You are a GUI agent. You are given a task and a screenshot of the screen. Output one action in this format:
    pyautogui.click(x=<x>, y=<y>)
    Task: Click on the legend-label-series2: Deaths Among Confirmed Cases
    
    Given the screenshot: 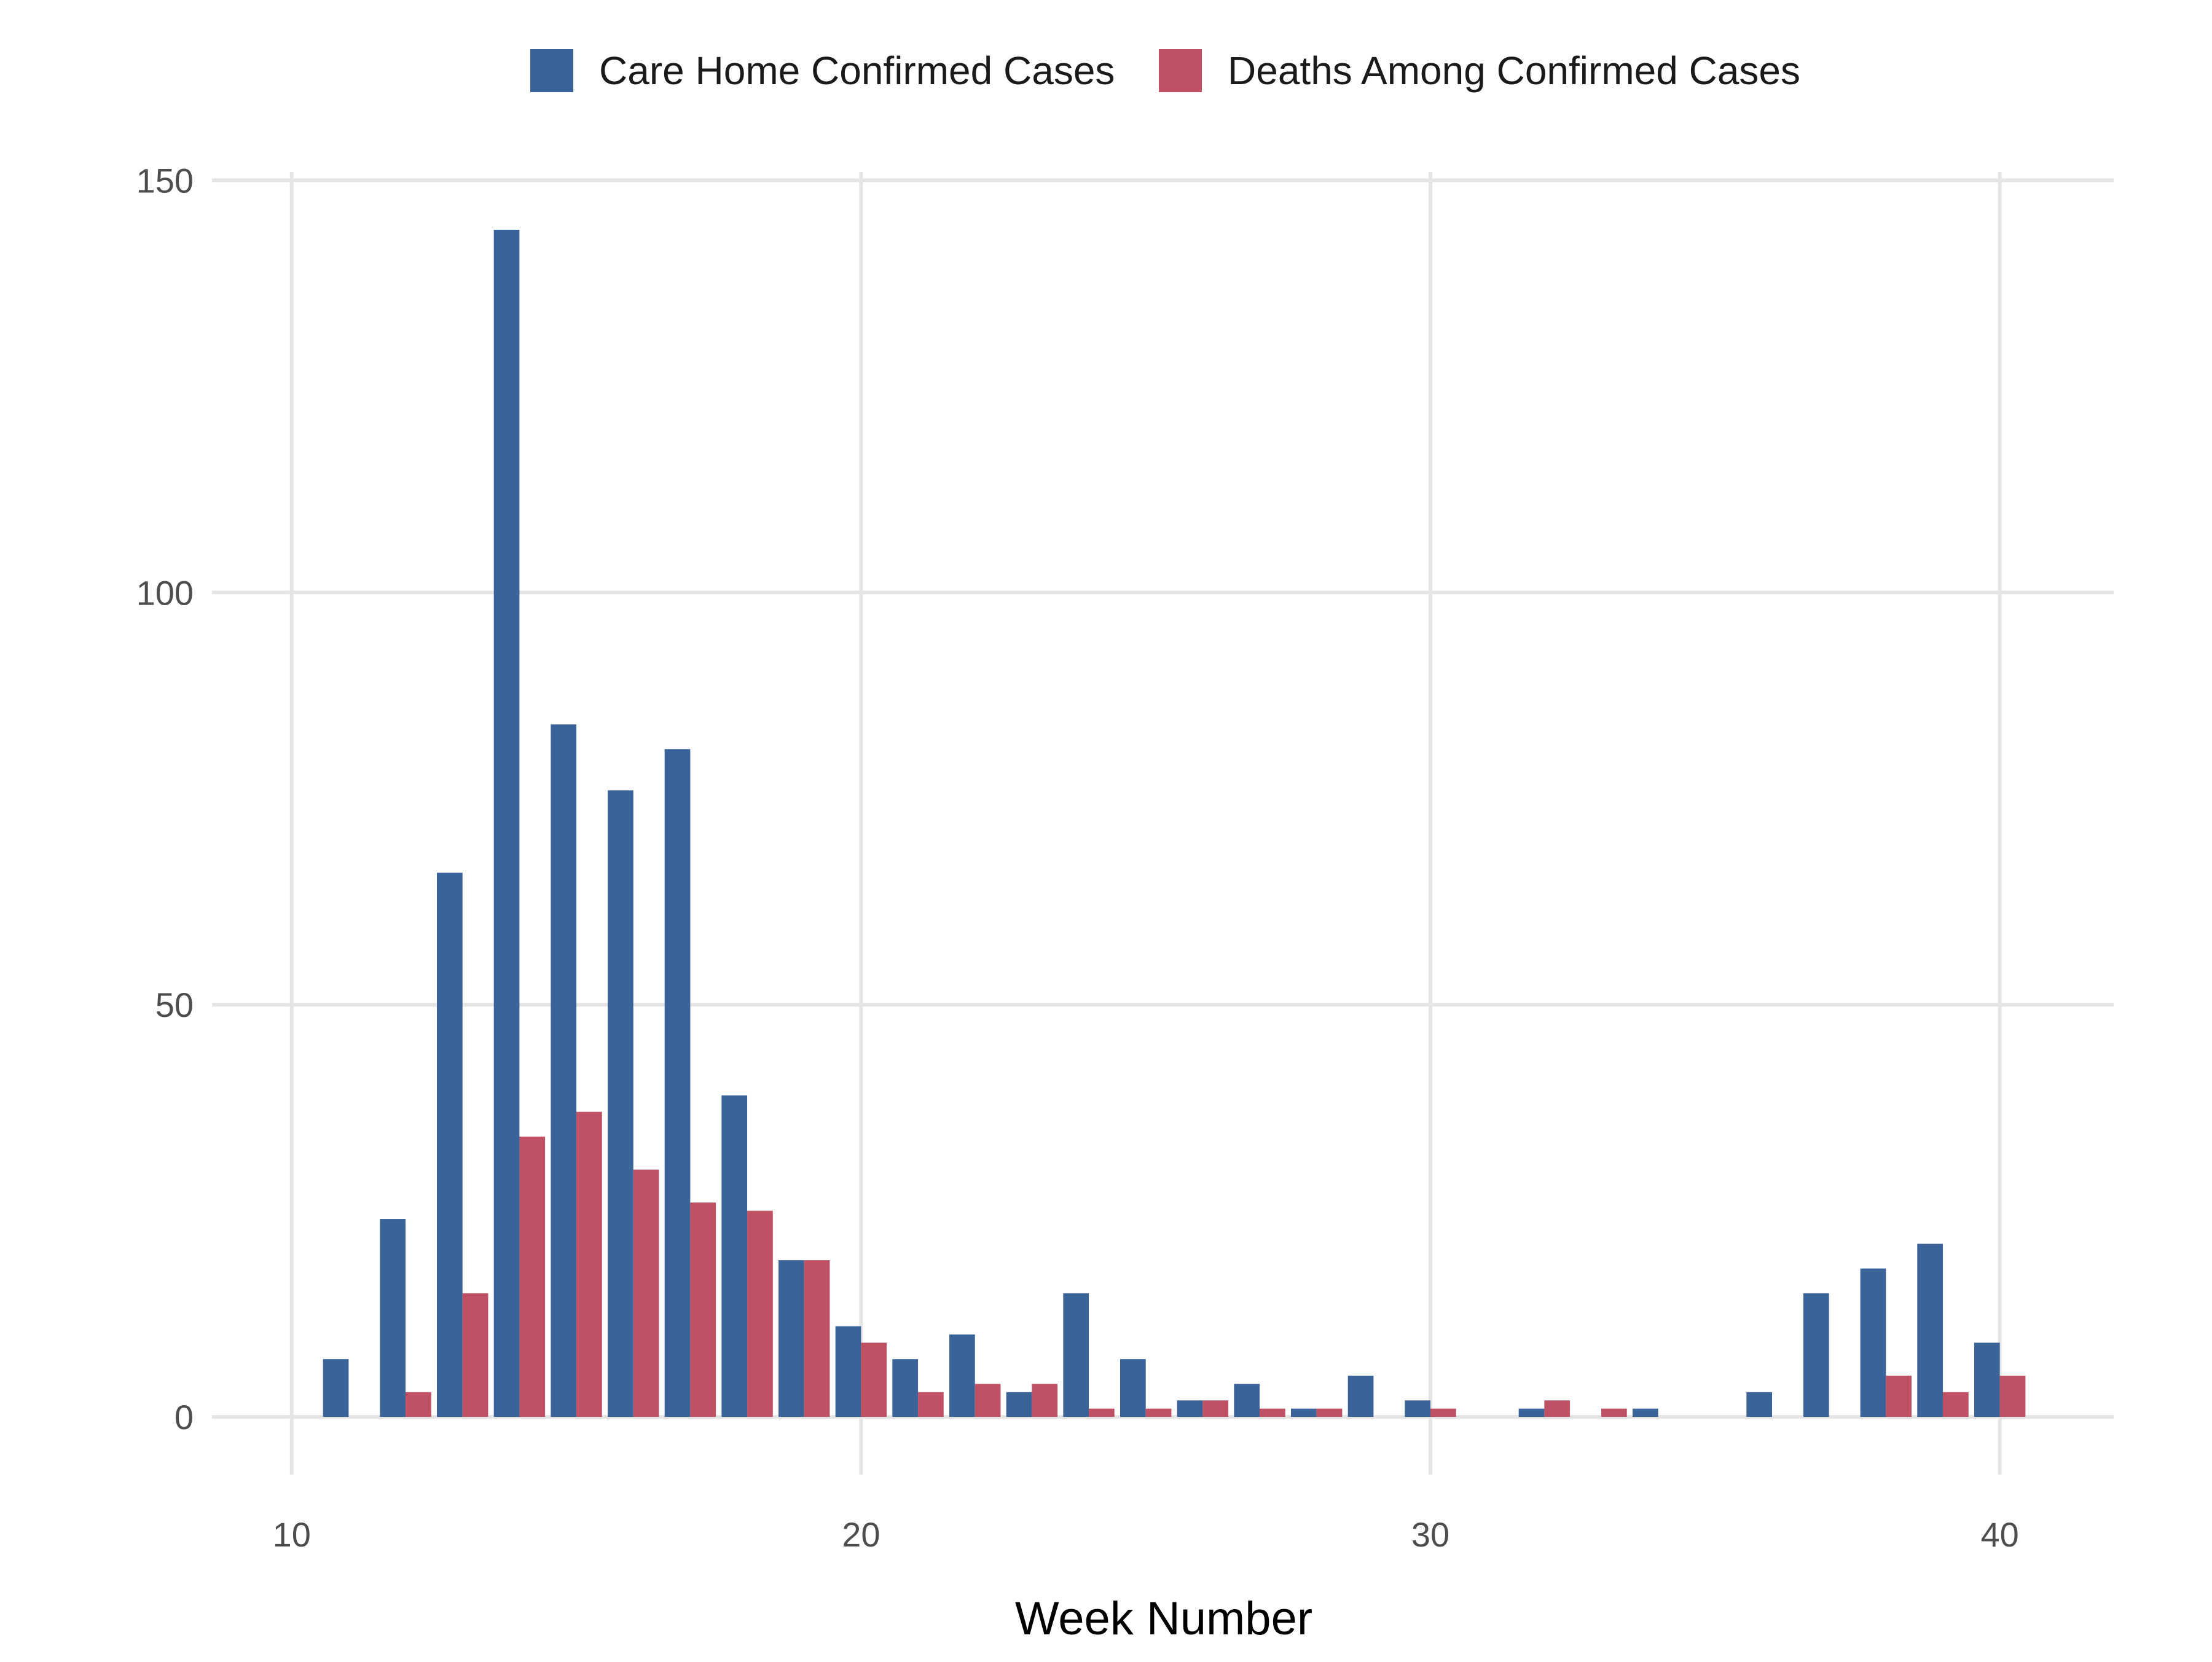 What is the action you would take?
    pyautogui.click(x=1514, y=71)
    